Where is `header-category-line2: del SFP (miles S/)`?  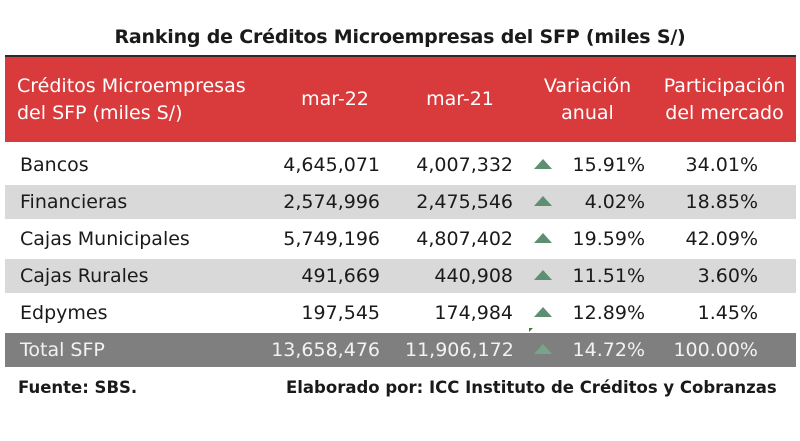
header-category-line2: del SFP (miles S/) is located at coordinates (100, 112).